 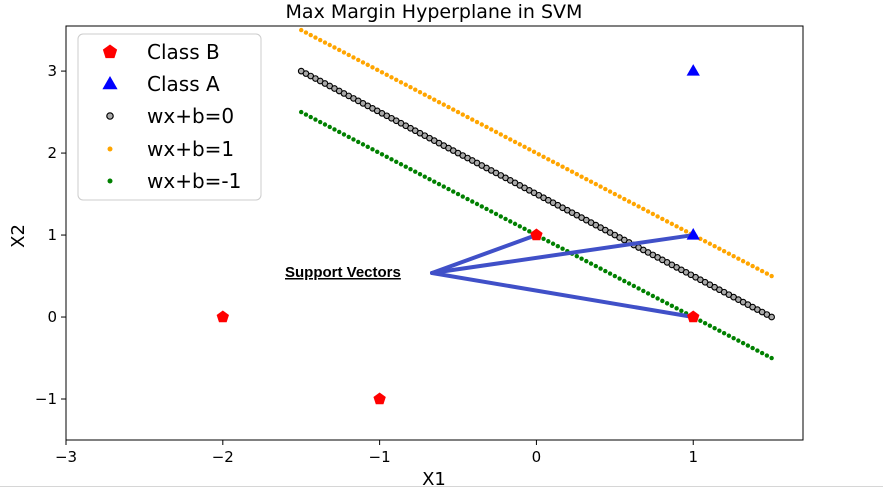 I want to click on y-tick-label: −1, so click(x=46, y=399).